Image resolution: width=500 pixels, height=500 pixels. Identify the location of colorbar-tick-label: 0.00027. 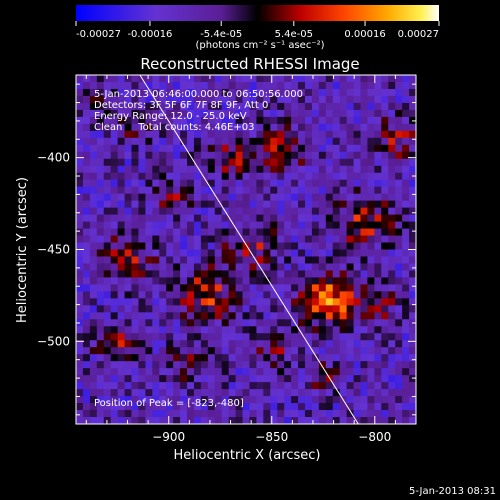
(418, 34).